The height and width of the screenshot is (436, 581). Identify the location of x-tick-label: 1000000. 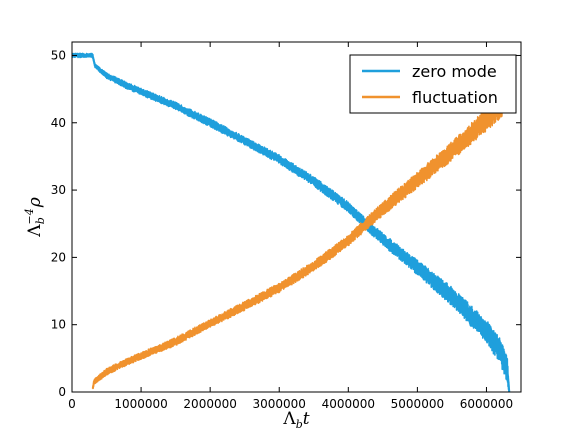
(140, 404).